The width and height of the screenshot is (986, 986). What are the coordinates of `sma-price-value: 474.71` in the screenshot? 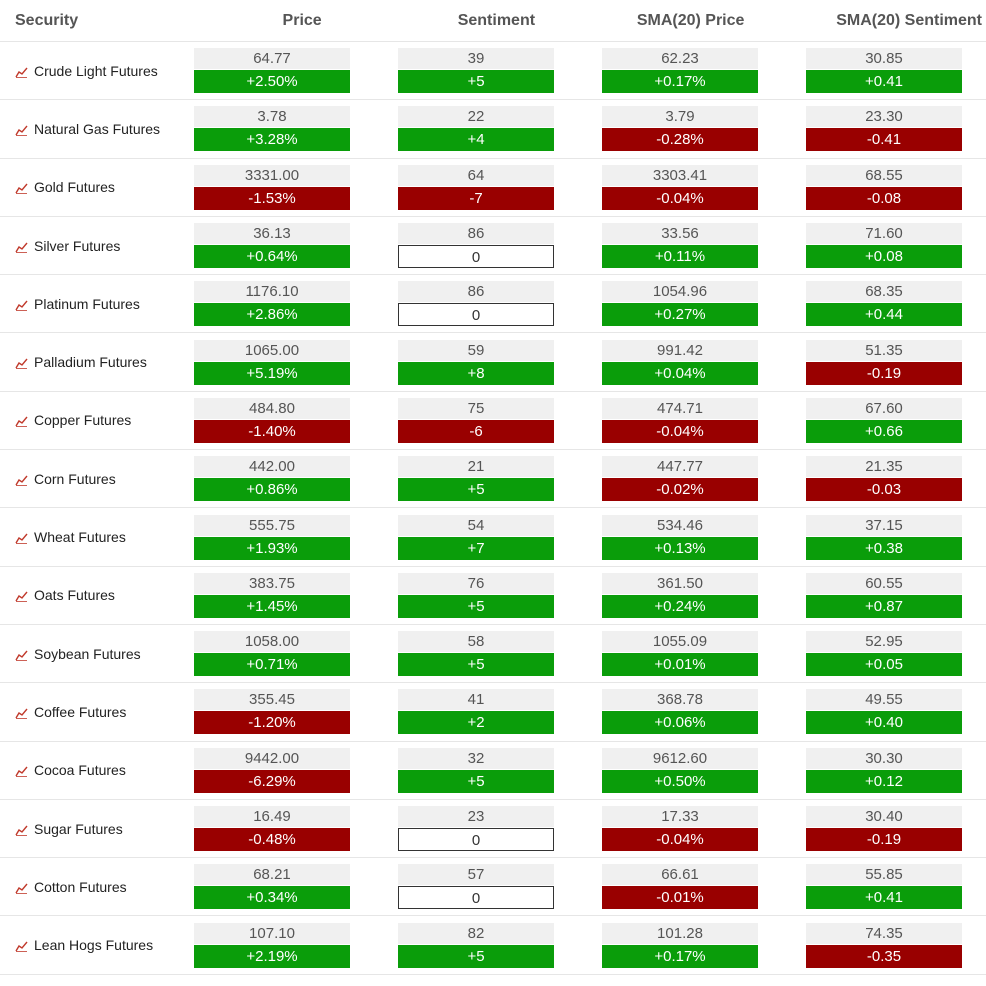 It's located at (680, 408).